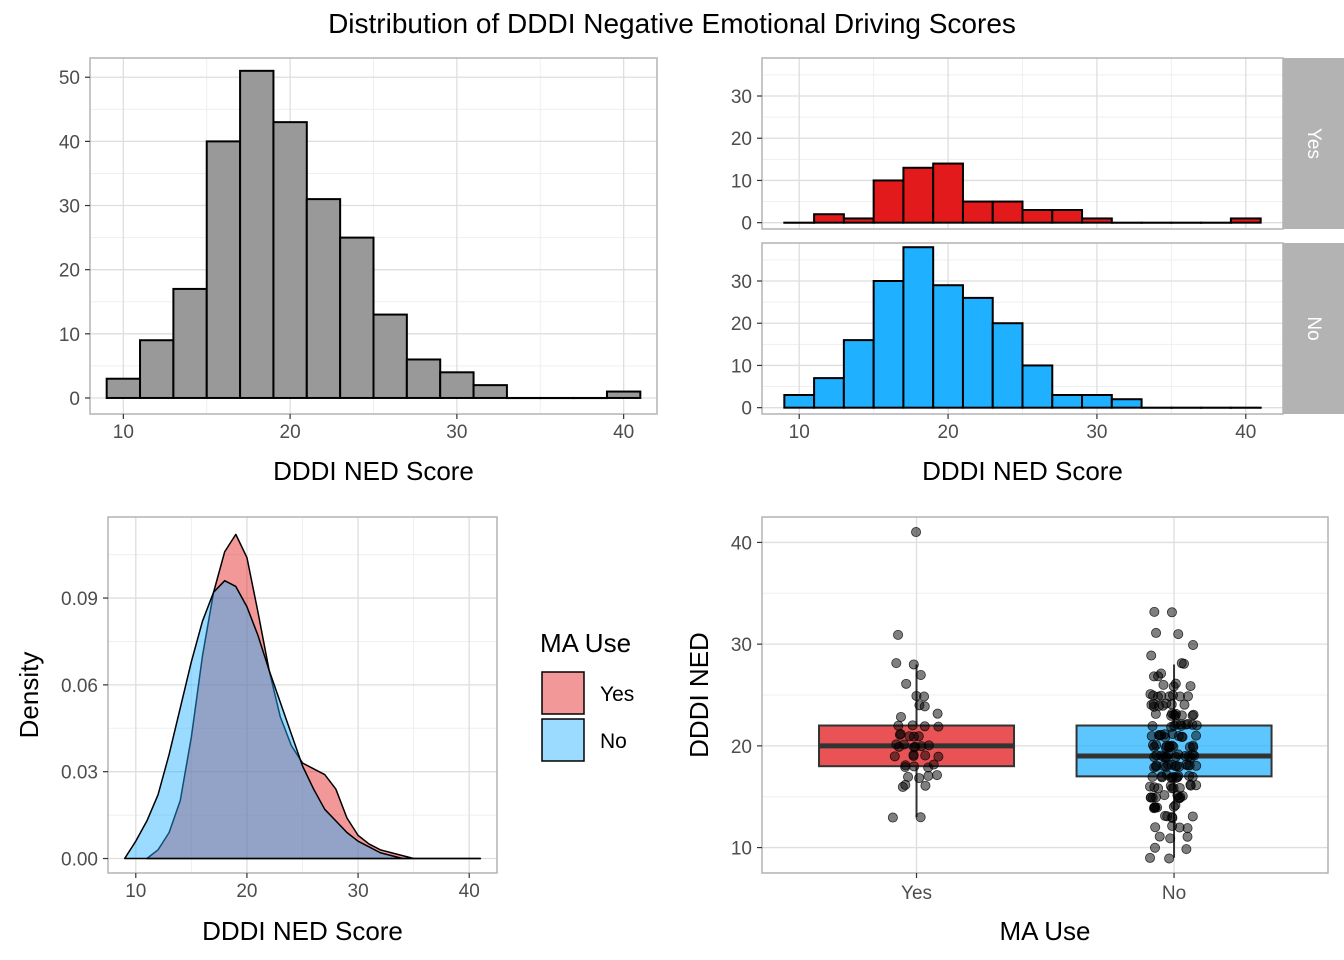 The width and height of the screenshot is (1344, 960). Describe the element at coordinates (302, 931) in the screenshot. I see `density-x-axis-title: DDDI NED Score` at that location.